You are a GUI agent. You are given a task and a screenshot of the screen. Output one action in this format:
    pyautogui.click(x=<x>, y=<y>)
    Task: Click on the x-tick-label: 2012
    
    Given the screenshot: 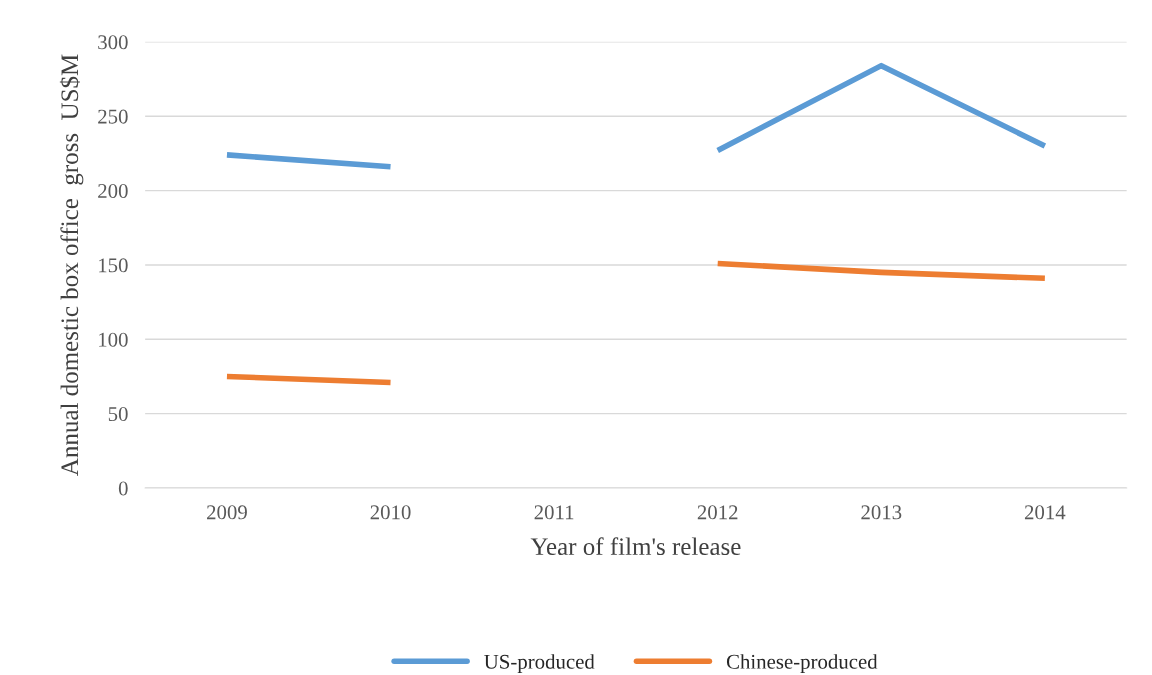 What is the action you would take?
    pyautogui.click(x=717, y=512)
    